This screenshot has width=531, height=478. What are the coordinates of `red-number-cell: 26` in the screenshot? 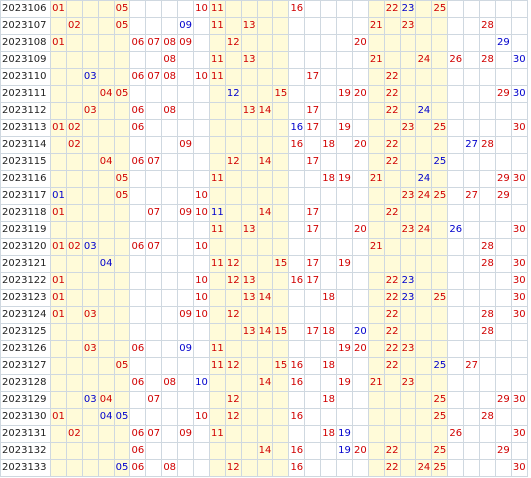 It's located at (456, 60).